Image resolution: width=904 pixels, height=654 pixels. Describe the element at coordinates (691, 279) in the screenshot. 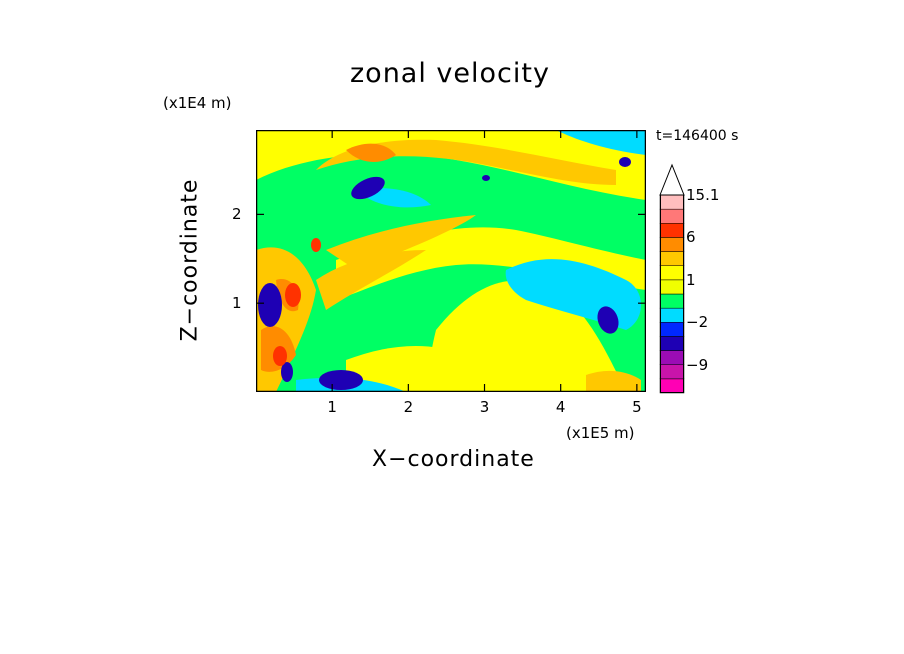

I see `colorbar-tick-label: 1` at that location.